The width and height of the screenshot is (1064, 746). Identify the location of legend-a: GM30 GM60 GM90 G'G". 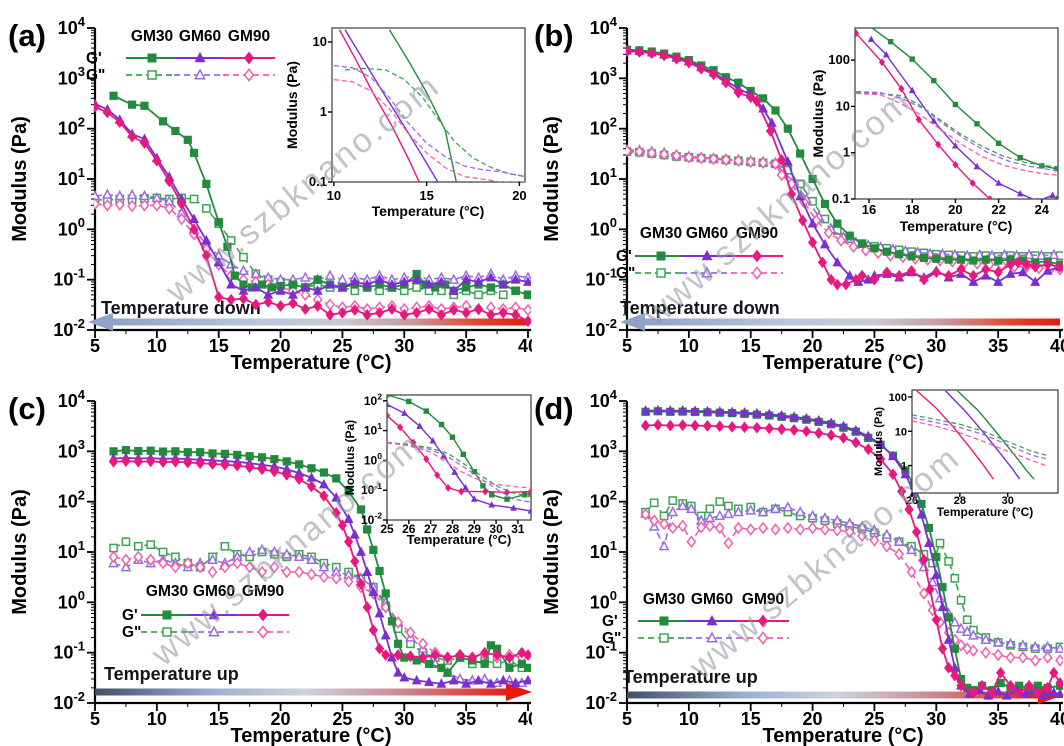
(180, 56).